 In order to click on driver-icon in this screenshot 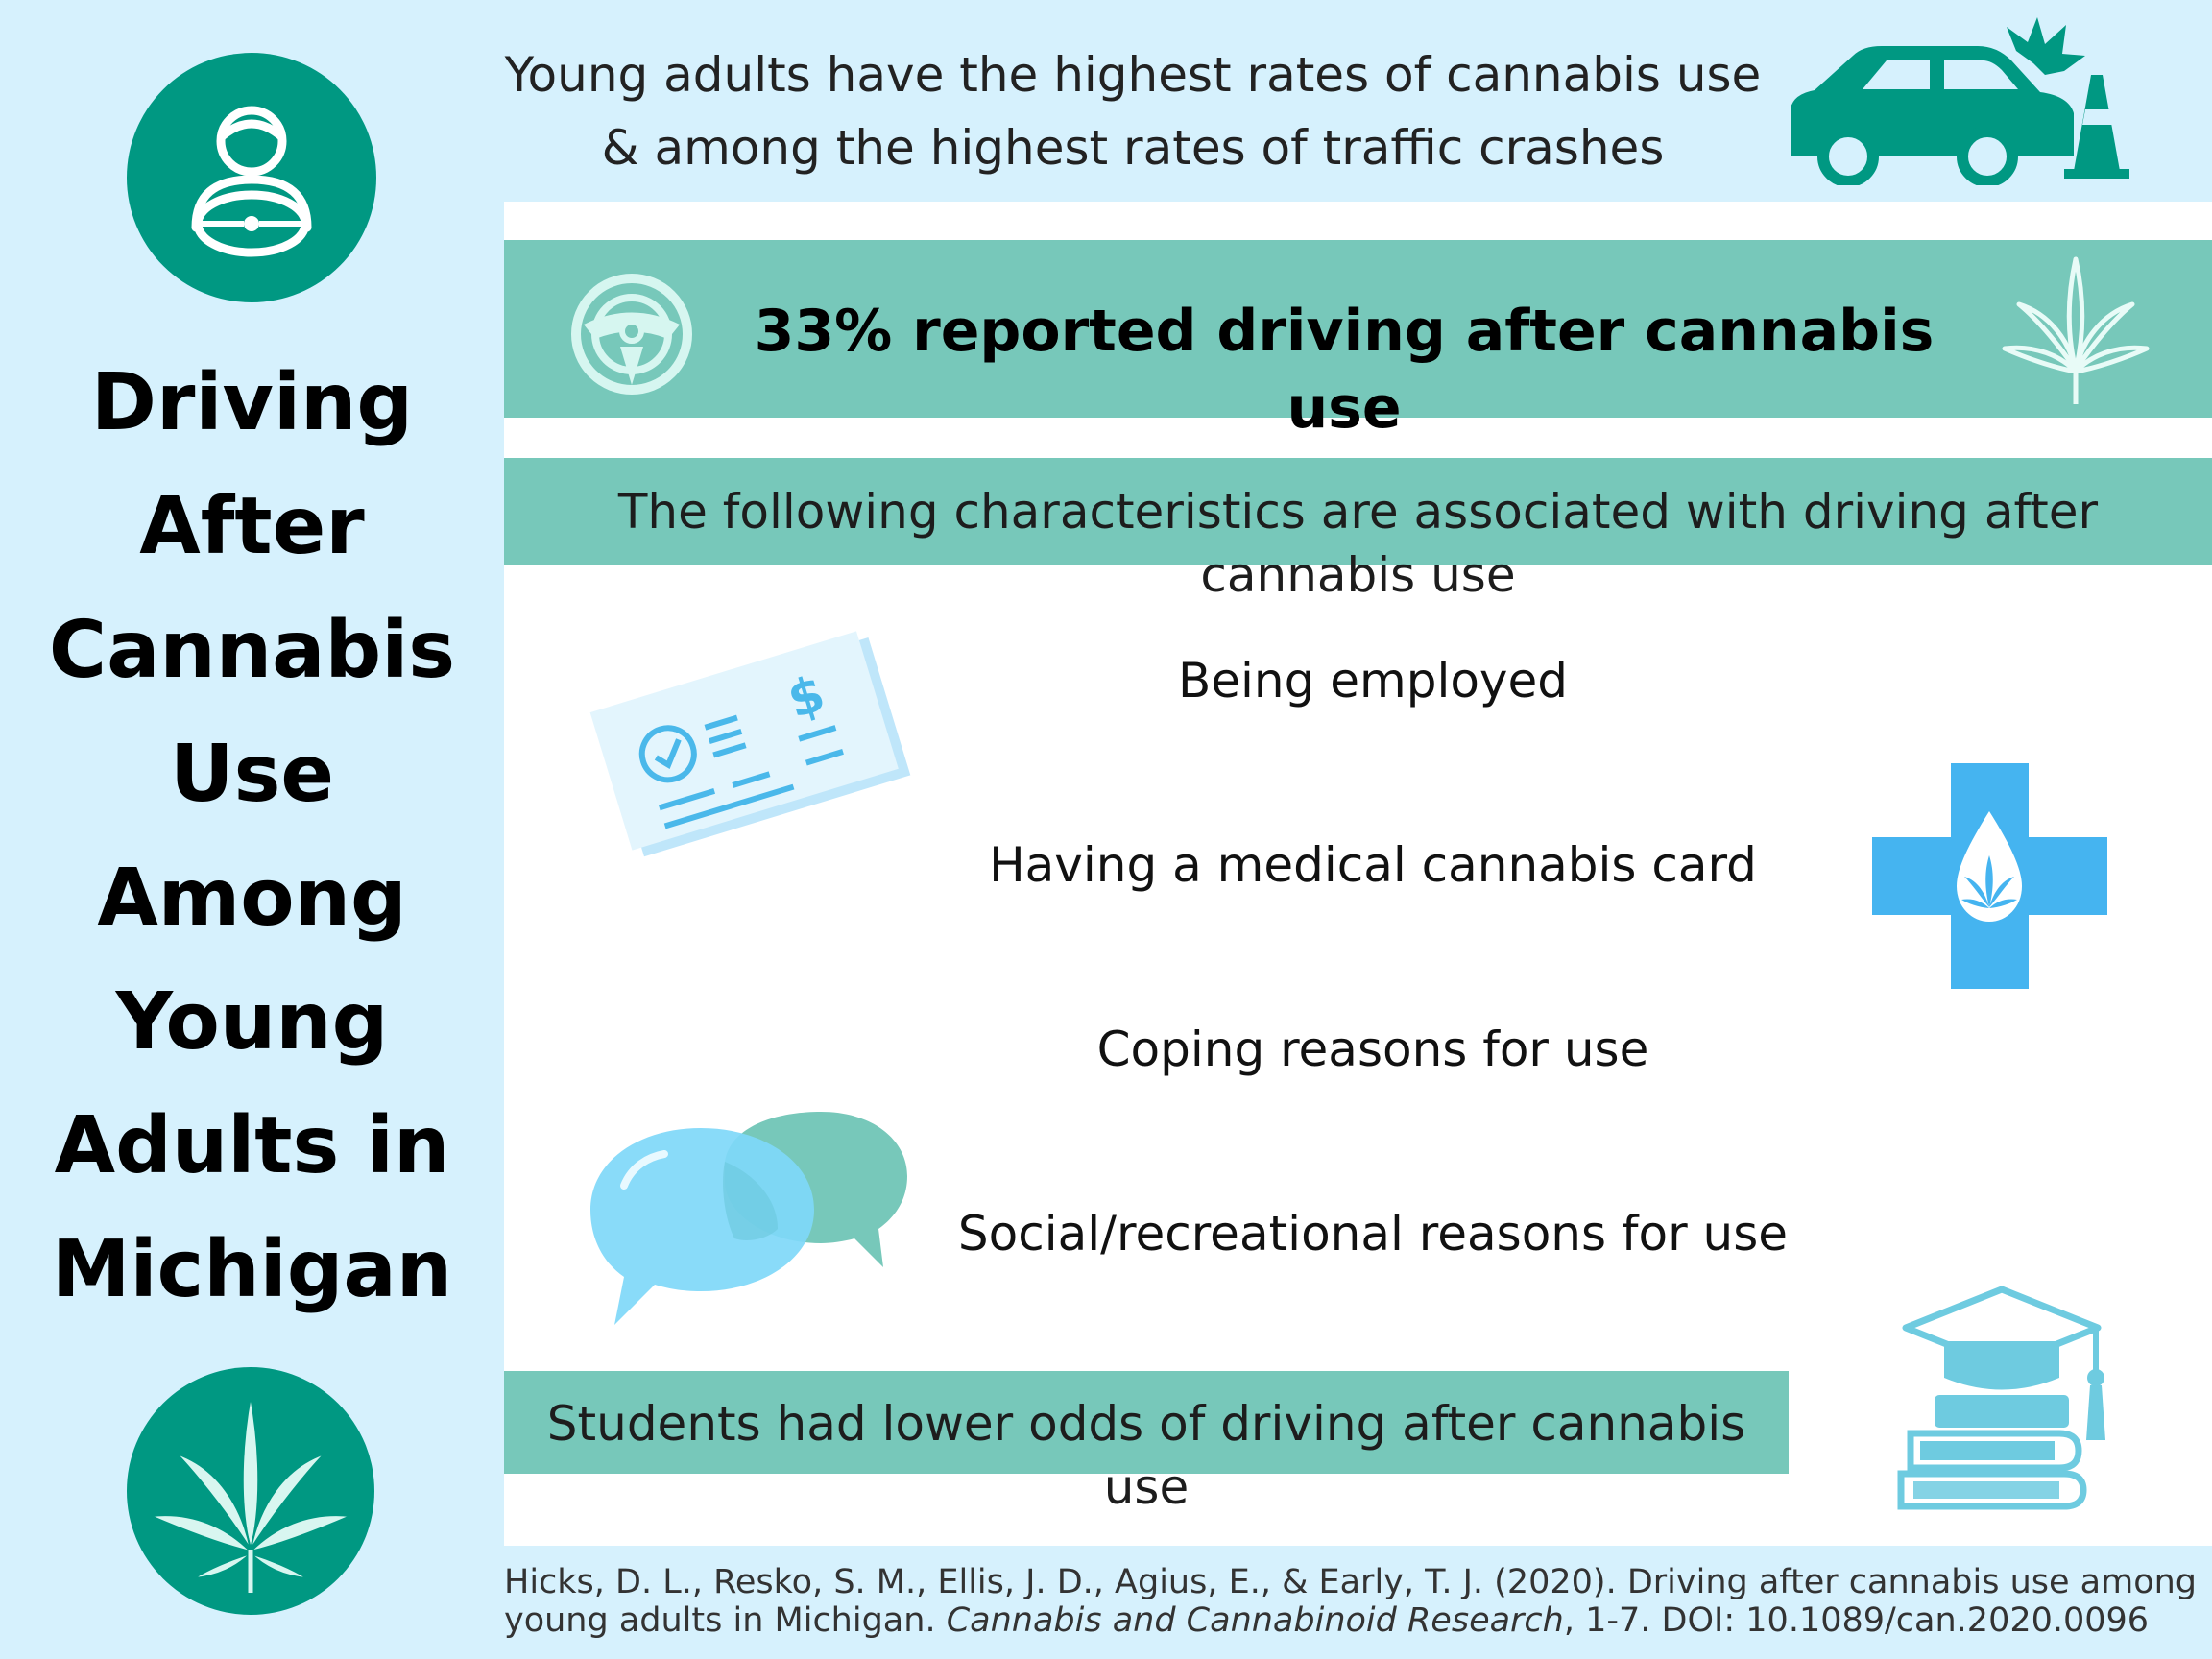, I will do `click(251, 177)`.